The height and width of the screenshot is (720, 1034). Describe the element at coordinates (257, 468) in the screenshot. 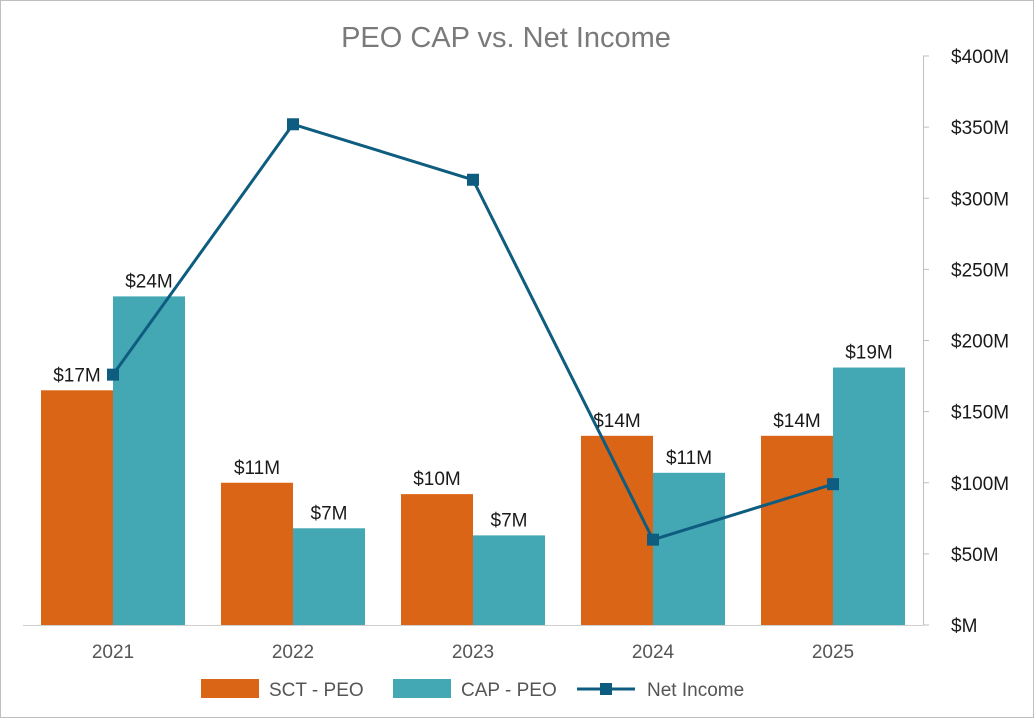

I see `data-label-sct-peo-2022: $11M` at that location.